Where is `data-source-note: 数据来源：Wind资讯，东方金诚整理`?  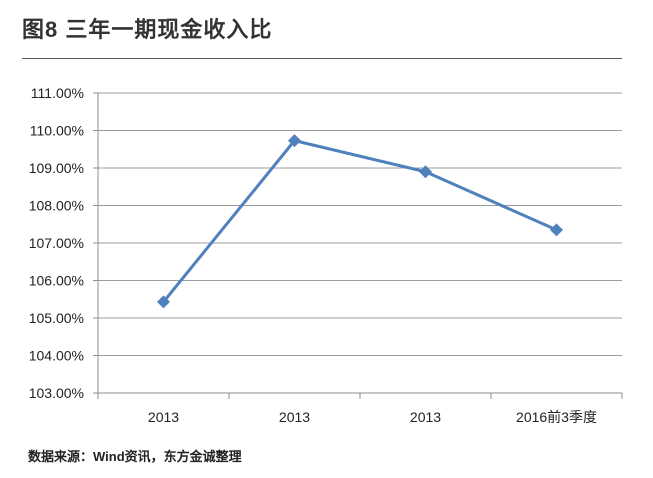 data-source-note: 数据来源：Wind资讯，东方金诚整理 is located at coordinates (135, 456).